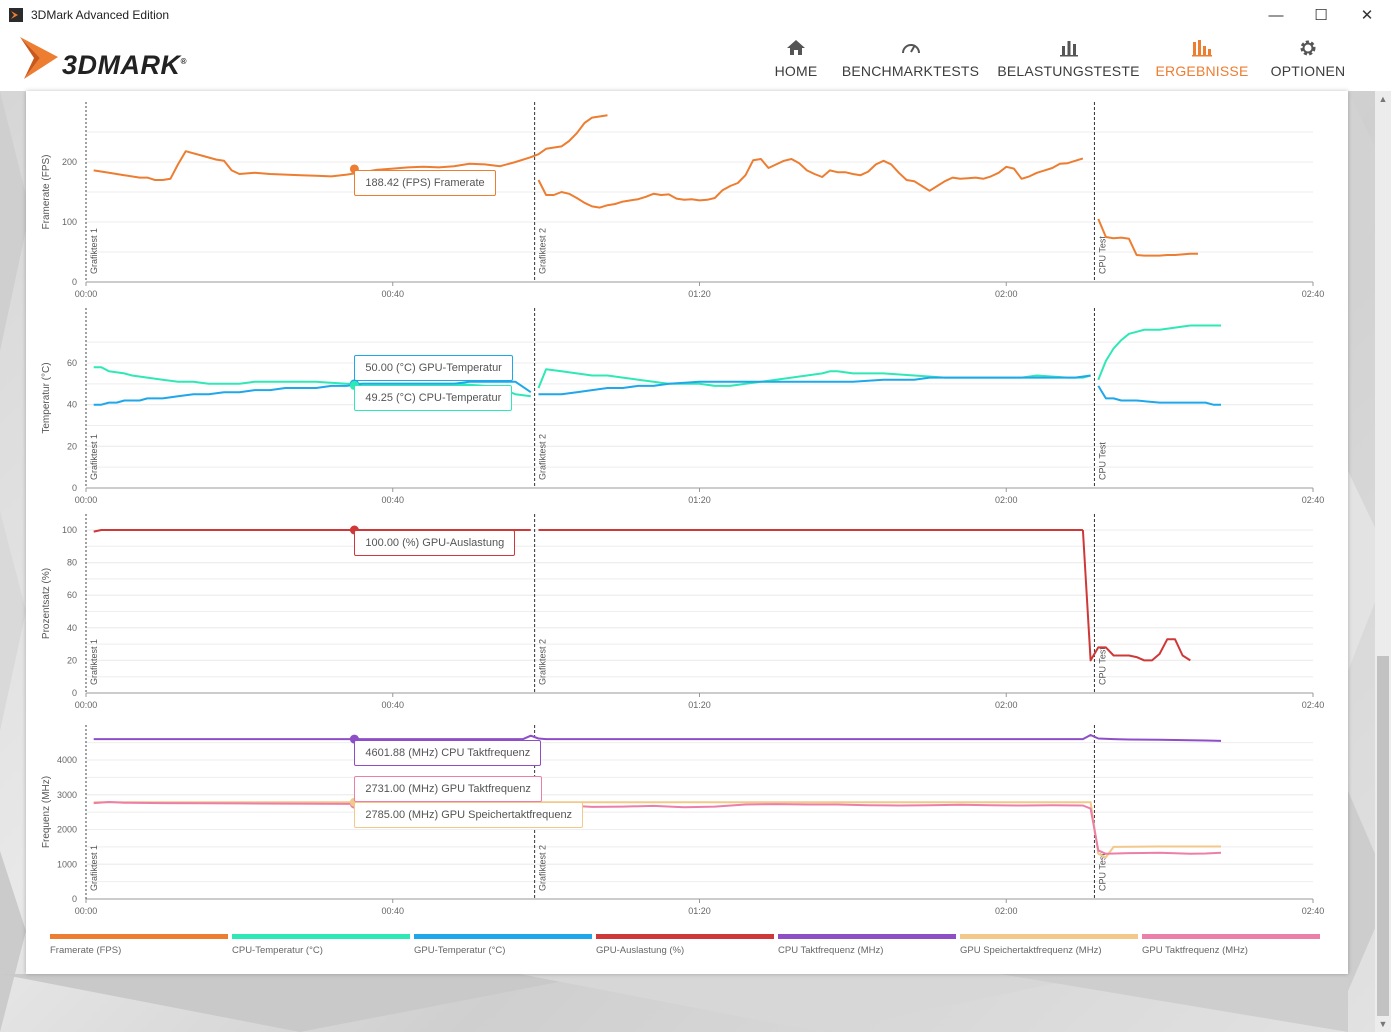  What do you see at coordinates (1202, 71) in the screenshot?
I see `nav-ergebnisse-label: ERGEBNISSE` at bounding box center [1202, 71].